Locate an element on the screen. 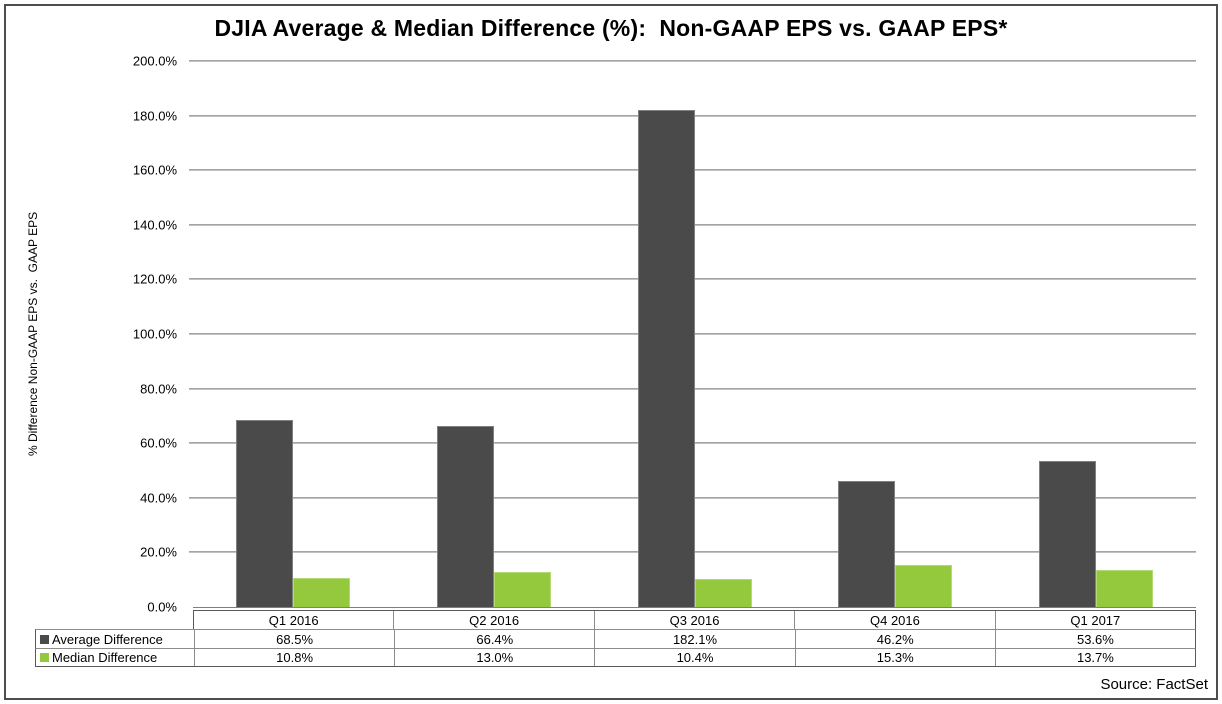 The height and width of the screenshot is (704, 1222). y-tick-label-20-0: 20.0% is located at coordinates (158, 552).